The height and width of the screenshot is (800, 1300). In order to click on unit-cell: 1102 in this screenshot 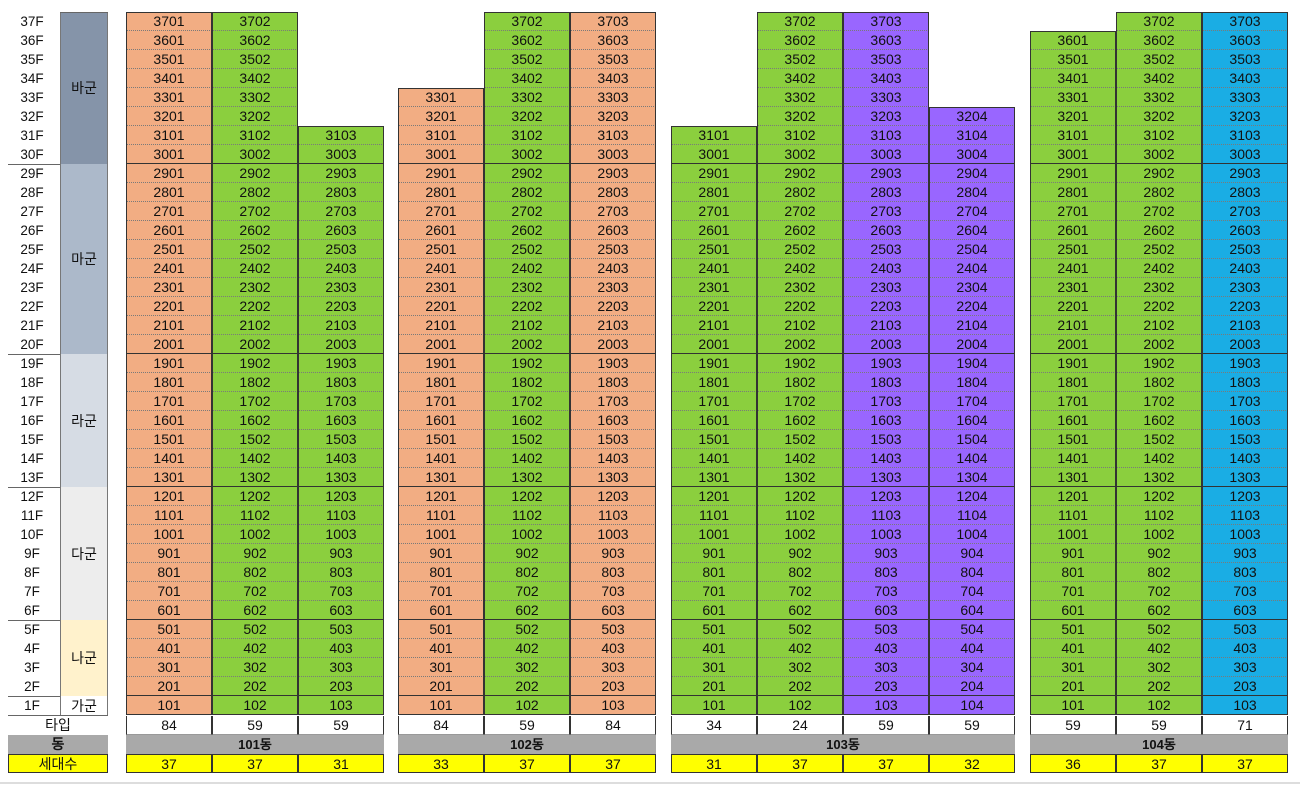, I will do `click(1159, 515)`.